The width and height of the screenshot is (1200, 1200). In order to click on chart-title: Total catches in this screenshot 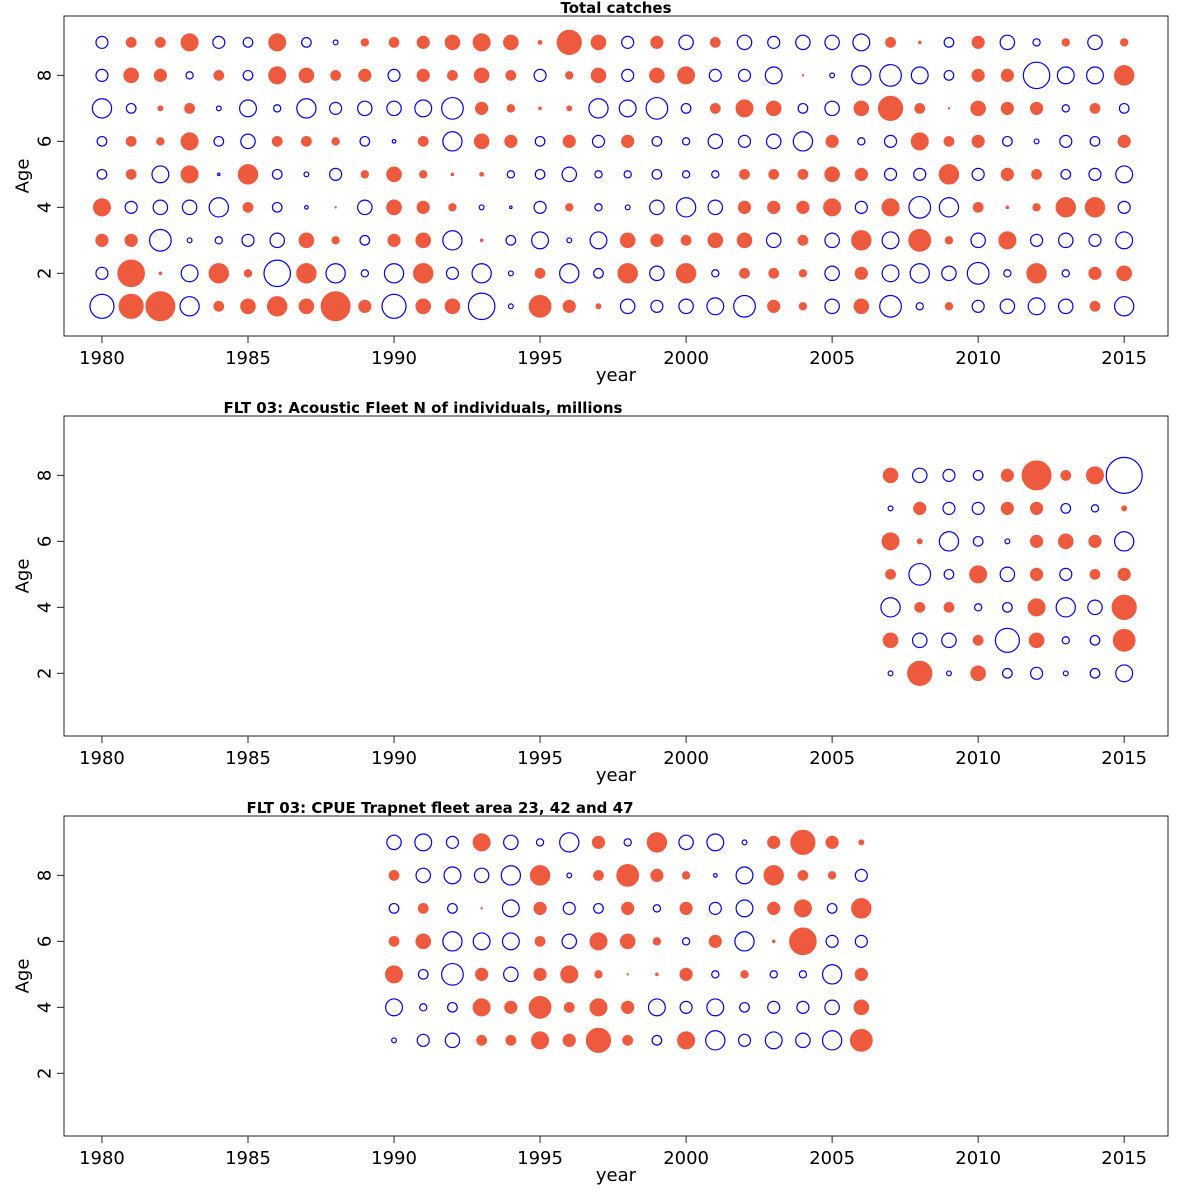, I will do `click(615, 8)`.